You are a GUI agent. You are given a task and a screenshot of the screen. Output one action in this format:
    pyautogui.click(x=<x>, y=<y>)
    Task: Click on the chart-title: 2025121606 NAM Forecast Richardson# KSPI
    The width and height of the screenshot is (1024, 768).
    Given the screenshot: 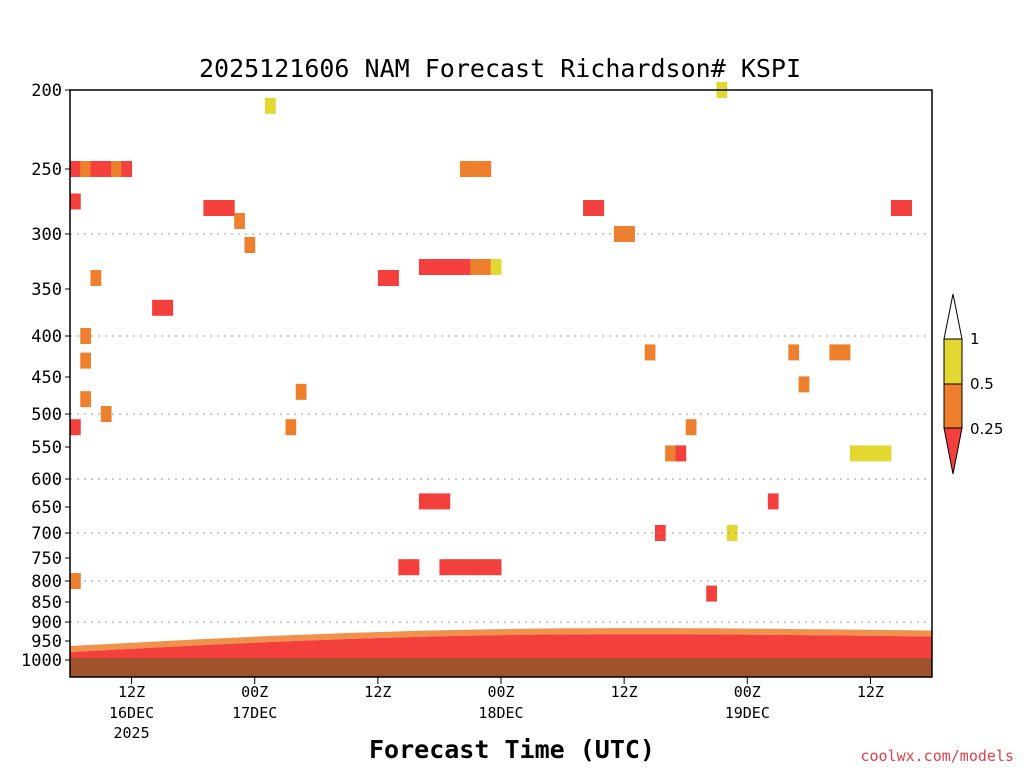 What is the action you would take?
    pyautogui.click(x=500, y=68)
    